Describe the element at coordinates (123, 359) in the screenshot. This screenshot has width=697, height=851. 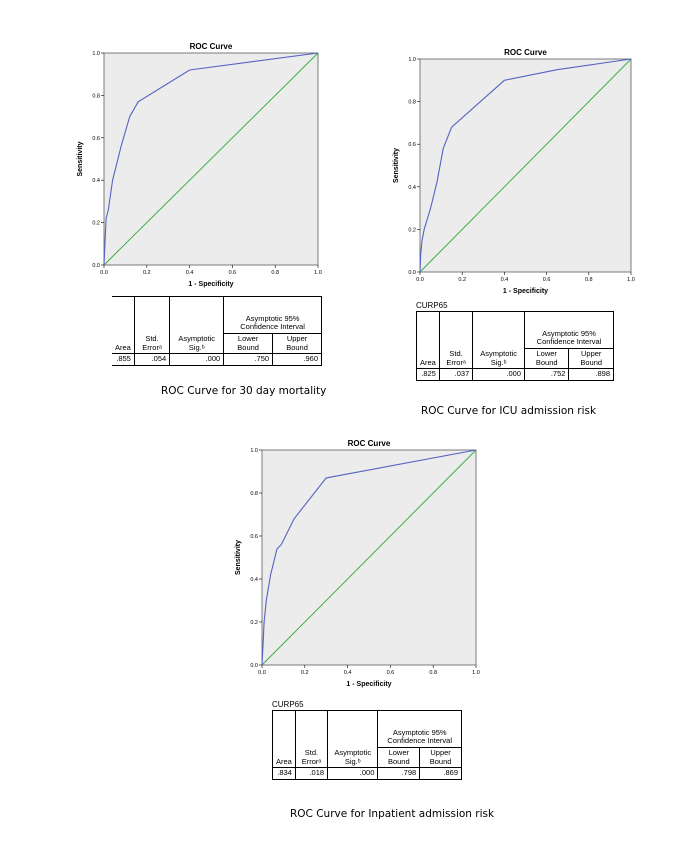
I see `area-value: .855` at that location.